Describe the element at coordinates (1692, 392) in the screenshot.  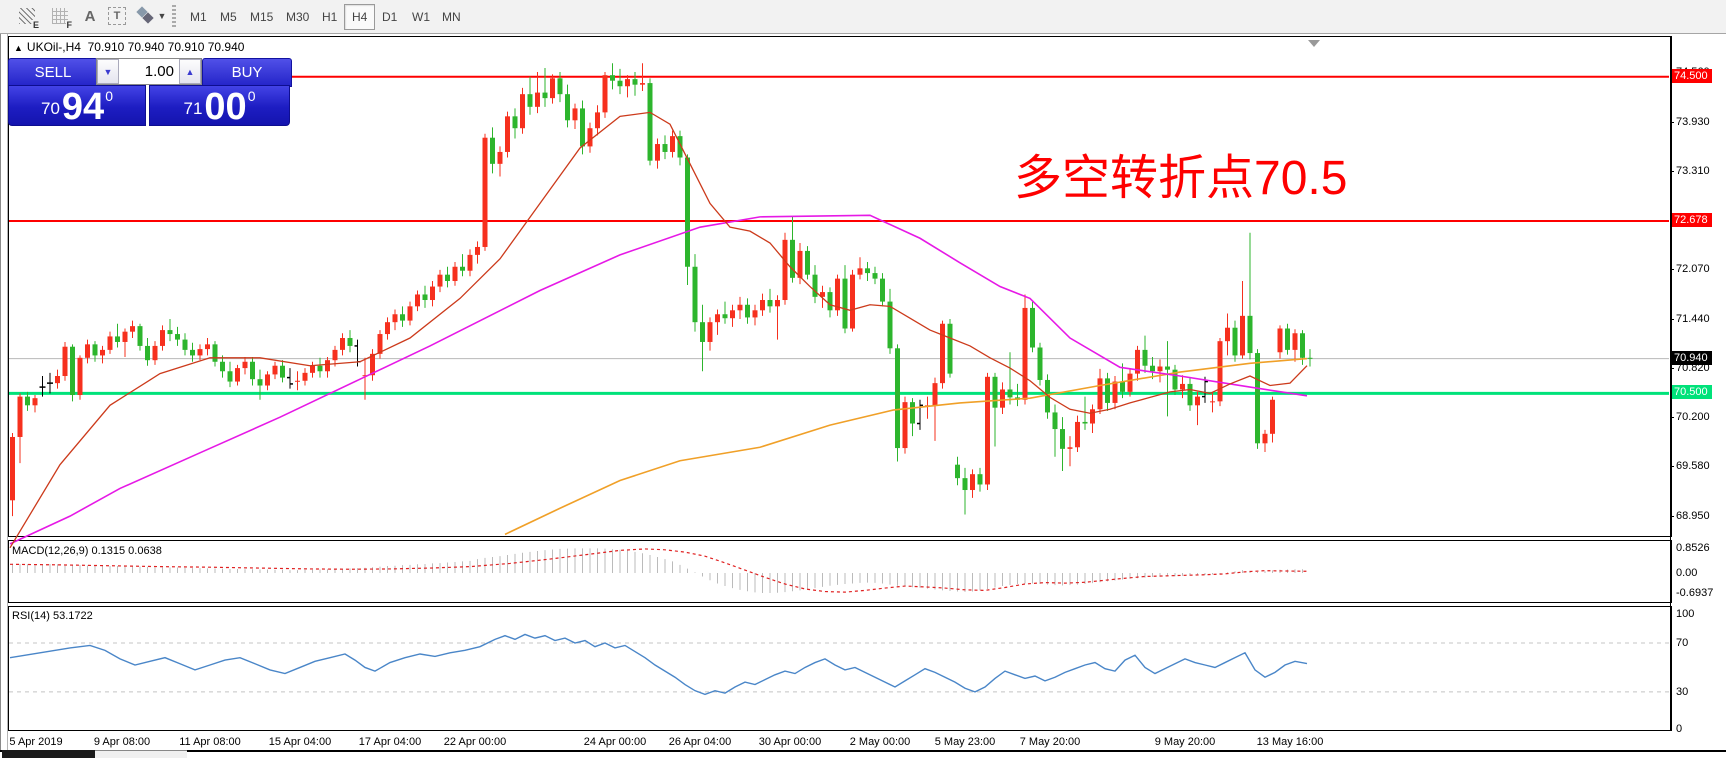
I see `price-level-label: 70.500` at that location.